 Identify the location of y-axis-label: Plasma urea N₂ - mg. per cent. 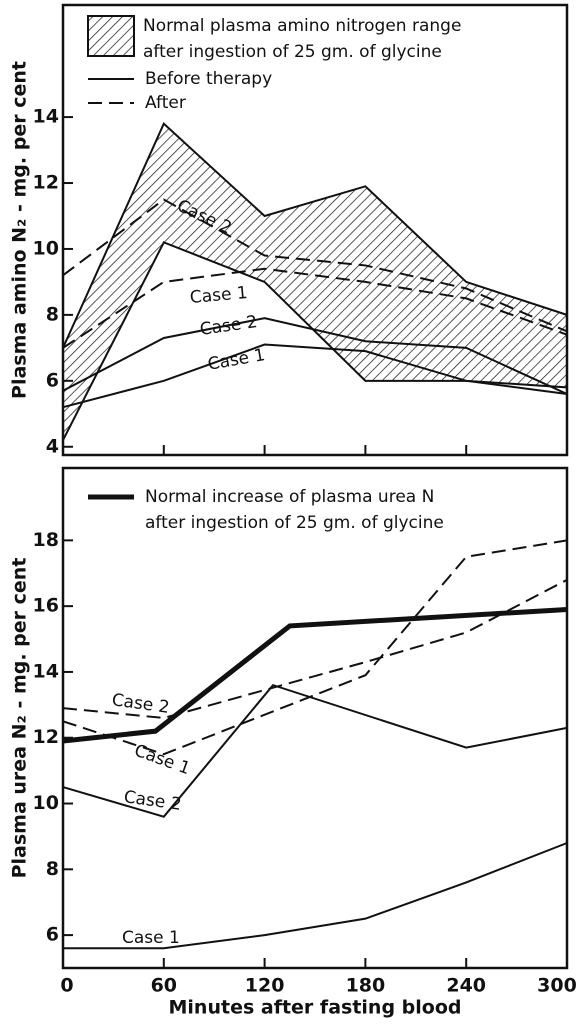
(20, 718).